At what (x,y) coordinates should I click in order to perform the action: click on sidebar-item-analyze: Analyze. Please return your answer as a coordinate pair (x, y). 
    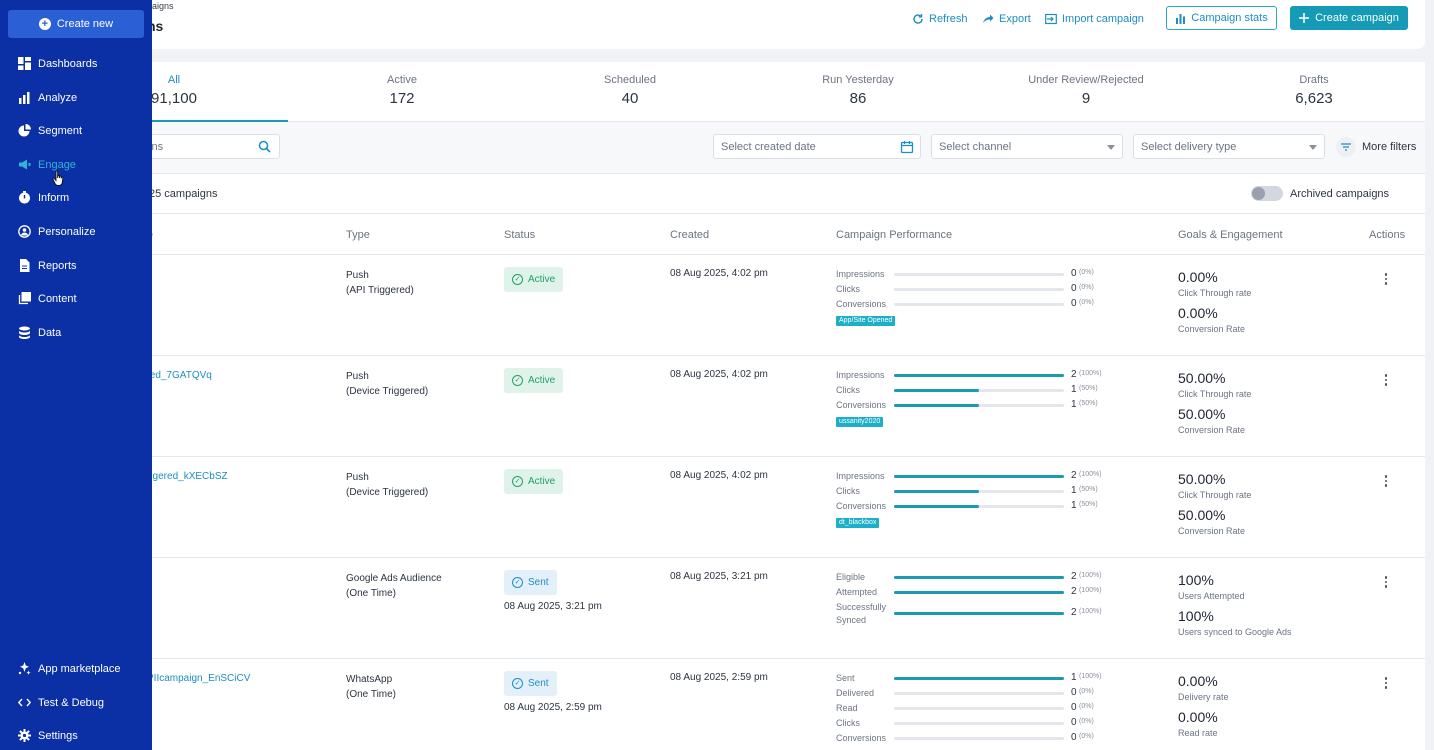
    Looking at the image, I should click on (76, 98).